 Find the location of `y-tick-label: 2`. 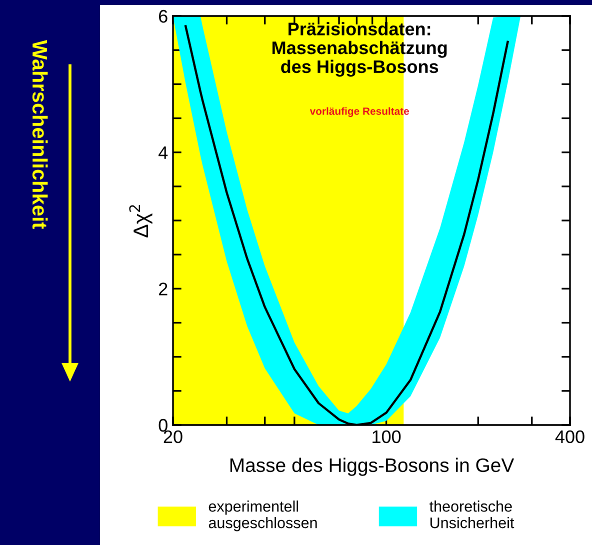

y-tick-label: 2 is located at coordinates (163, 289).